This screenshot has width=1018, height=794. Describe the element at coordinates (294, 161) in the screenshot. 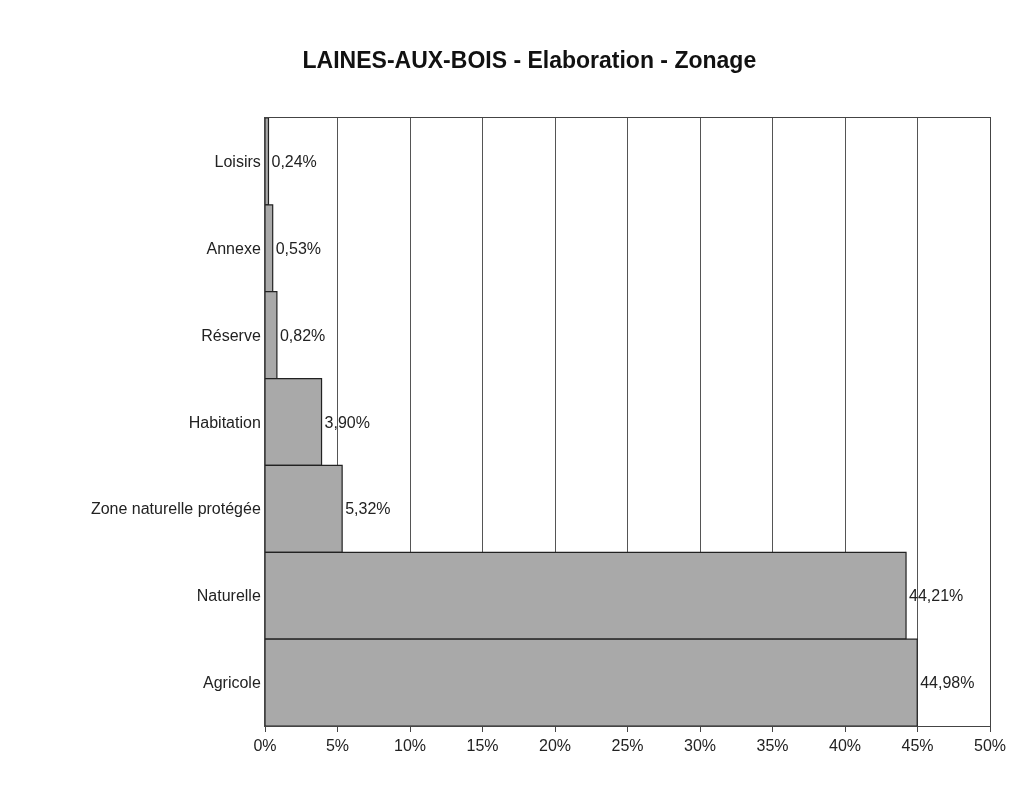

I see `data-label: 0,24%` at that location.